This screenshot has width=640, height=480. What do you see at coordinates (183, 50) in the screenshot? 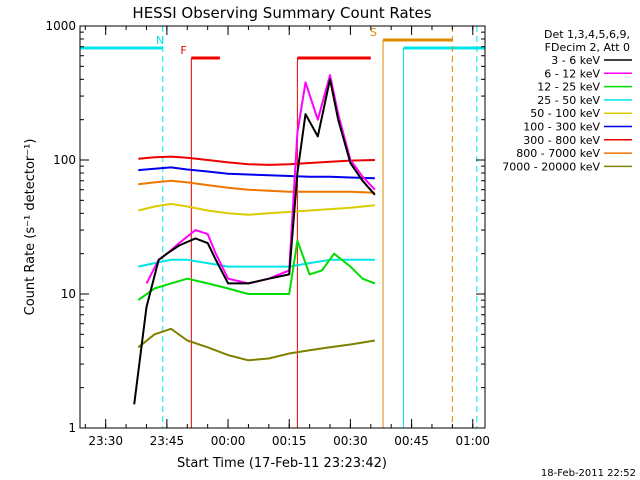
I see `flag-label-F: F` at bounding box center [183, 50].